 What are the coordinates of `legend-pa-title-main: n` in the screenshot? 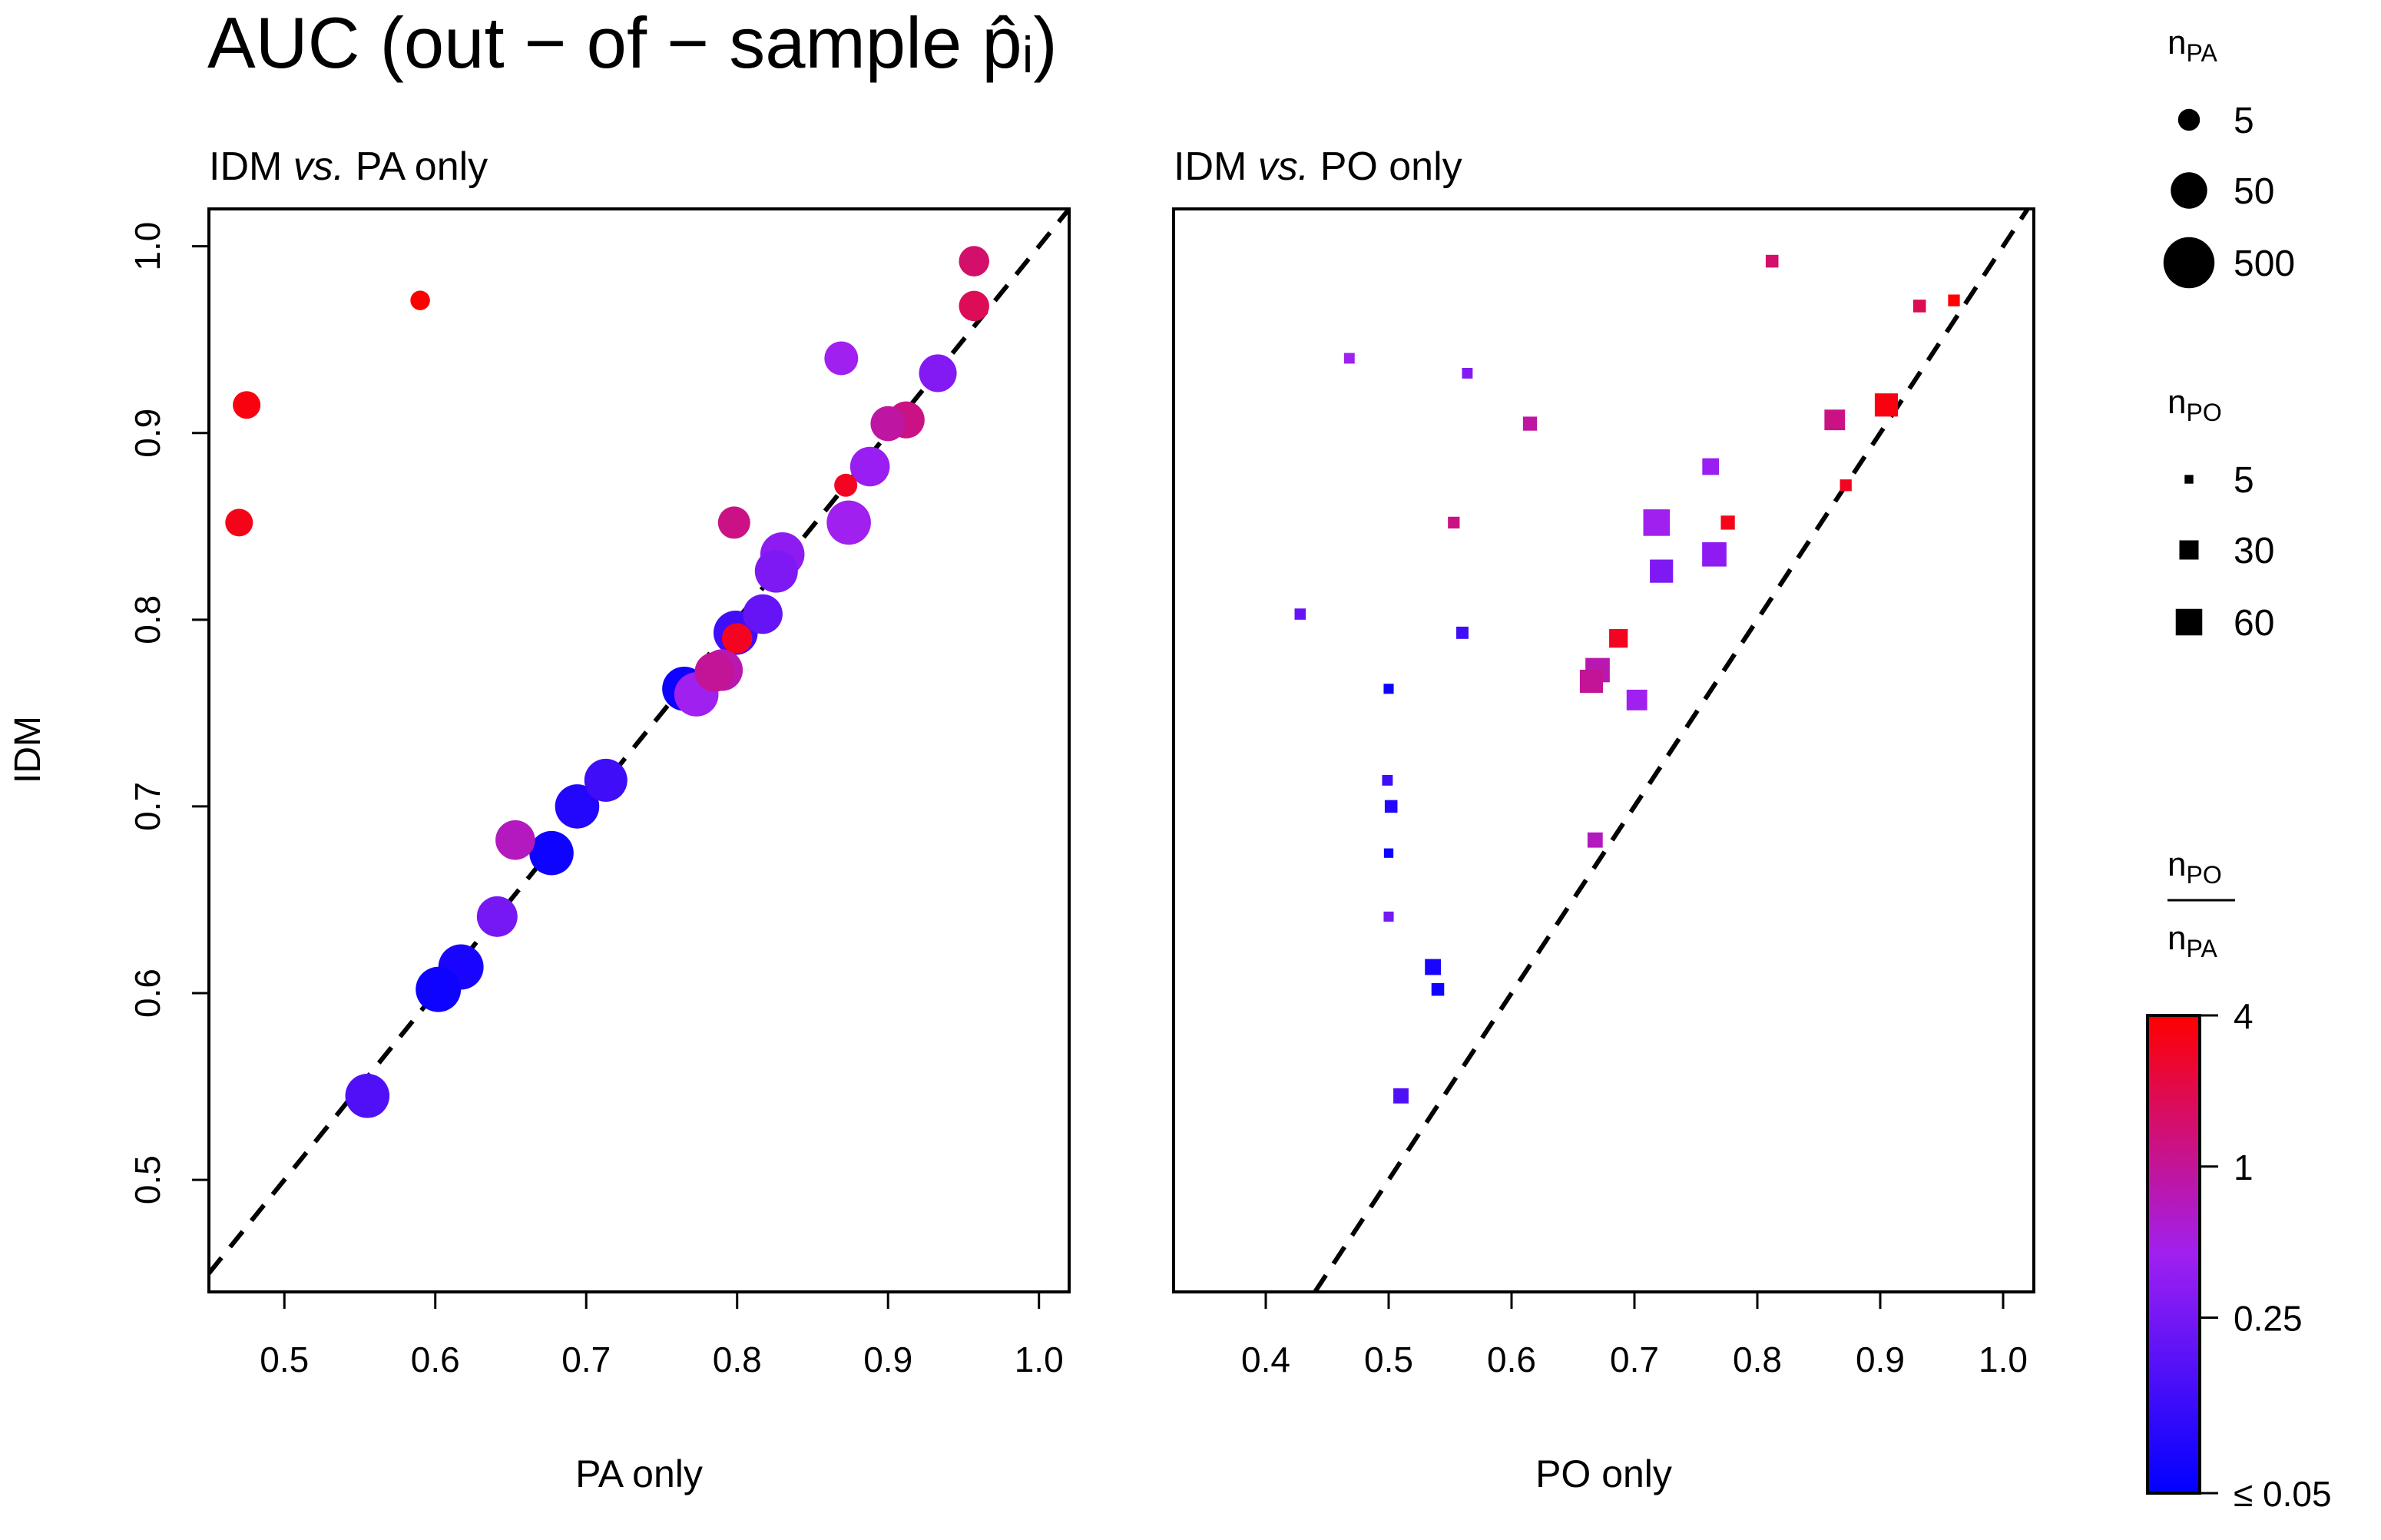 It's located at (2176, 42).